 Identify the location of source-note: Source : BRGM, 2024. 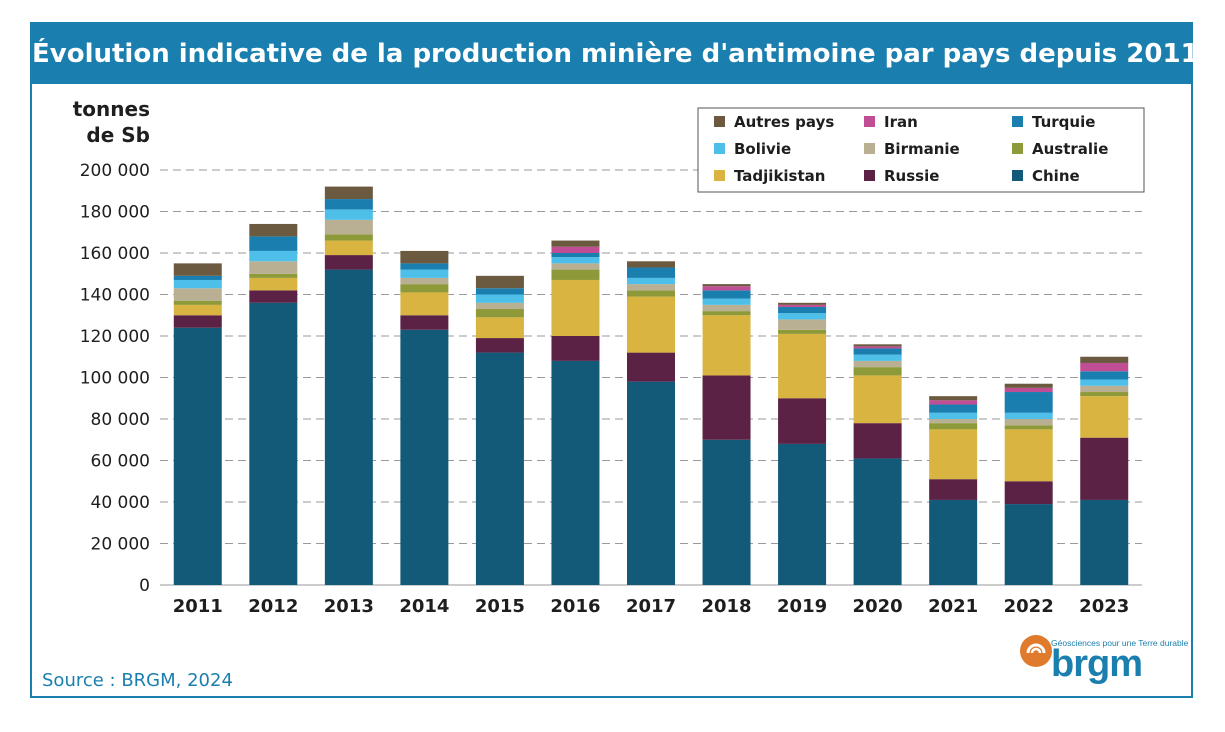
(137, 680).